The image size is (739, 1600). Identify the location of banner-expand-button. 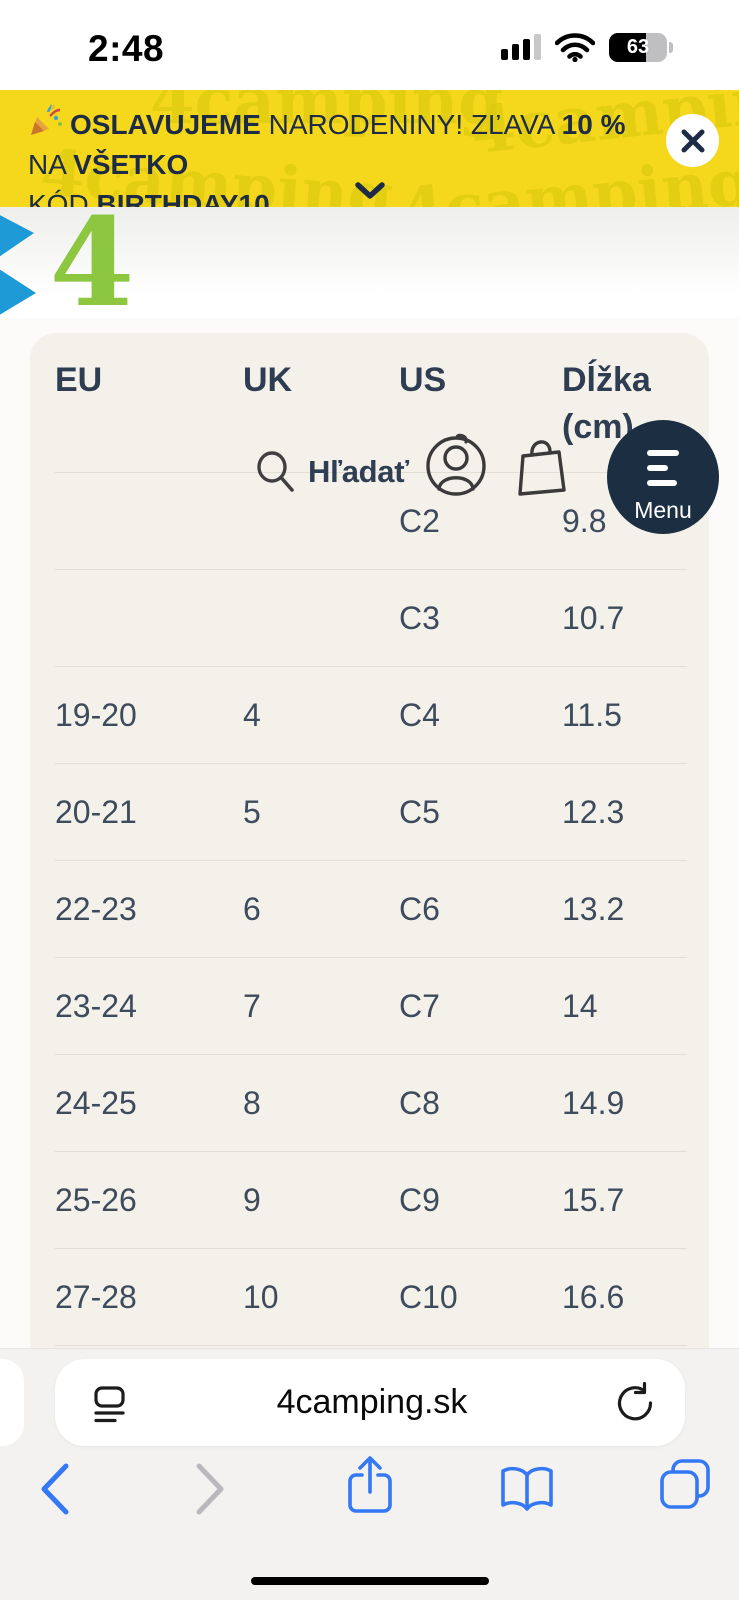
(370, 192).